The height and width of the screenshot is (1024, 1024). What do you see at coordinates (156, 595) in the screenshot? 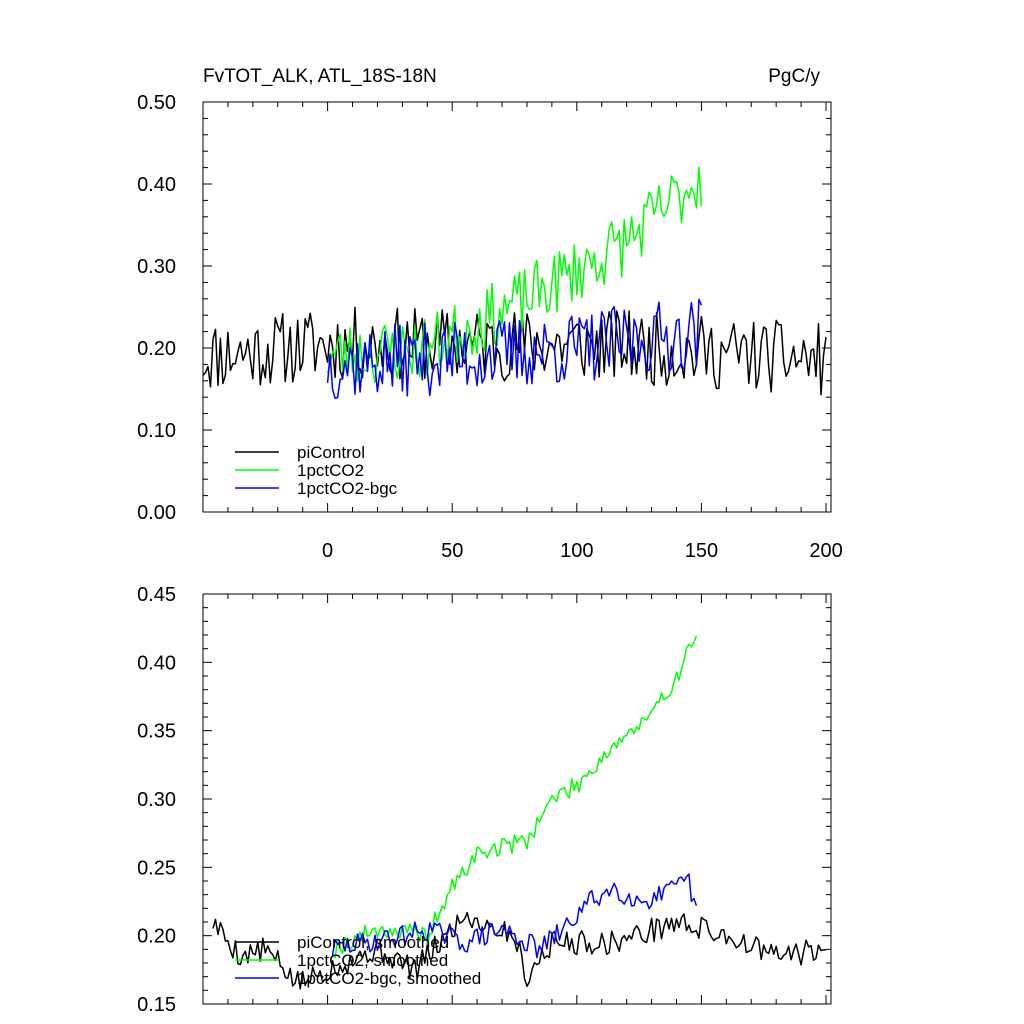
I see `y-tick-label: 0.45` at bounding box center [156, 595].